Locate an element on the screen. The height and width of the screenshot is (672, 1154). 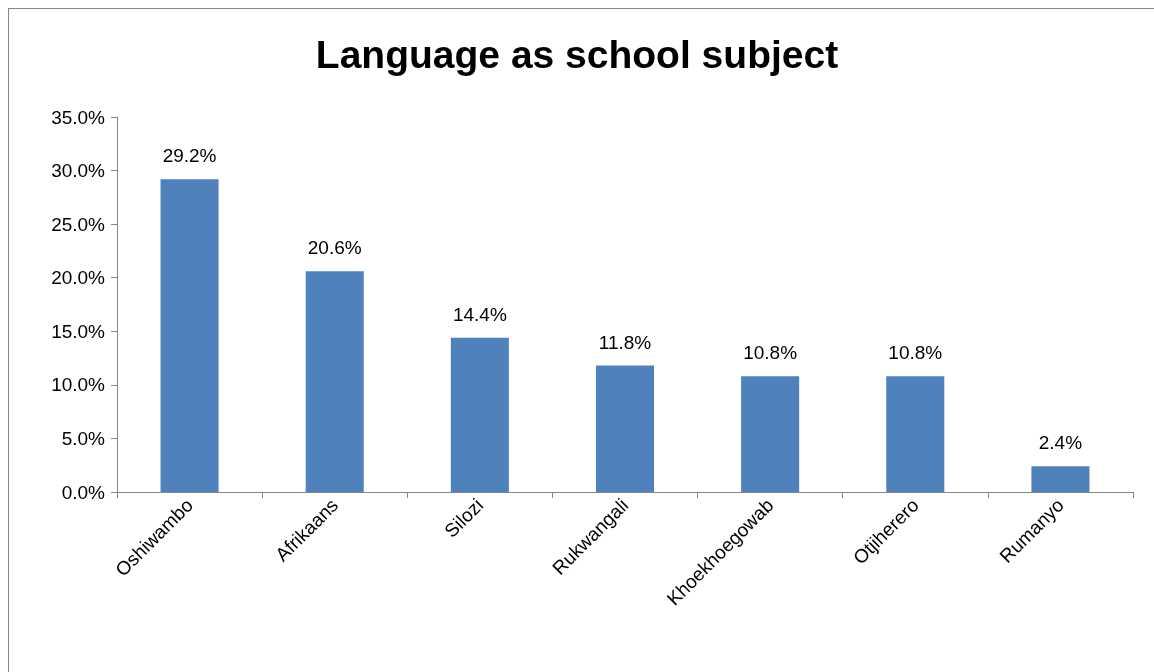
y-tick-label: 20.0% is located at coordinates (78, 278).